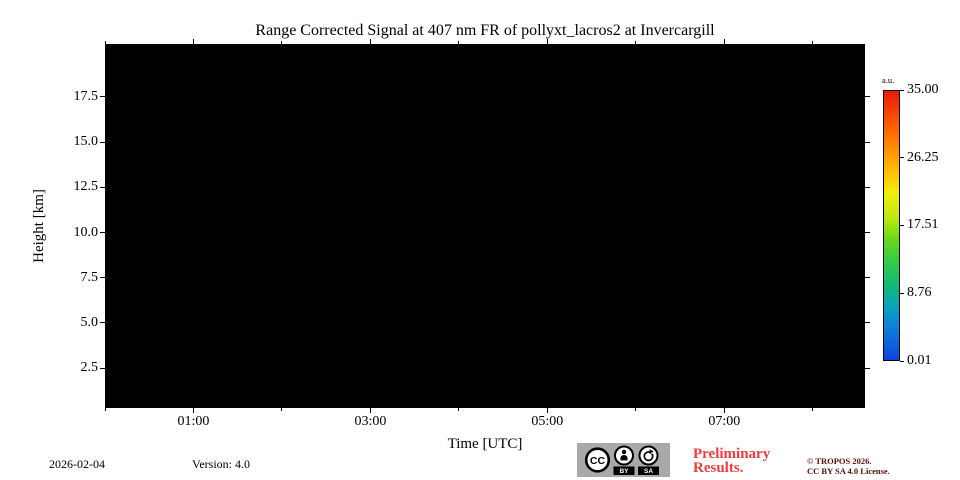  I want to click on cc-by-label: BY, so click(624, 471).